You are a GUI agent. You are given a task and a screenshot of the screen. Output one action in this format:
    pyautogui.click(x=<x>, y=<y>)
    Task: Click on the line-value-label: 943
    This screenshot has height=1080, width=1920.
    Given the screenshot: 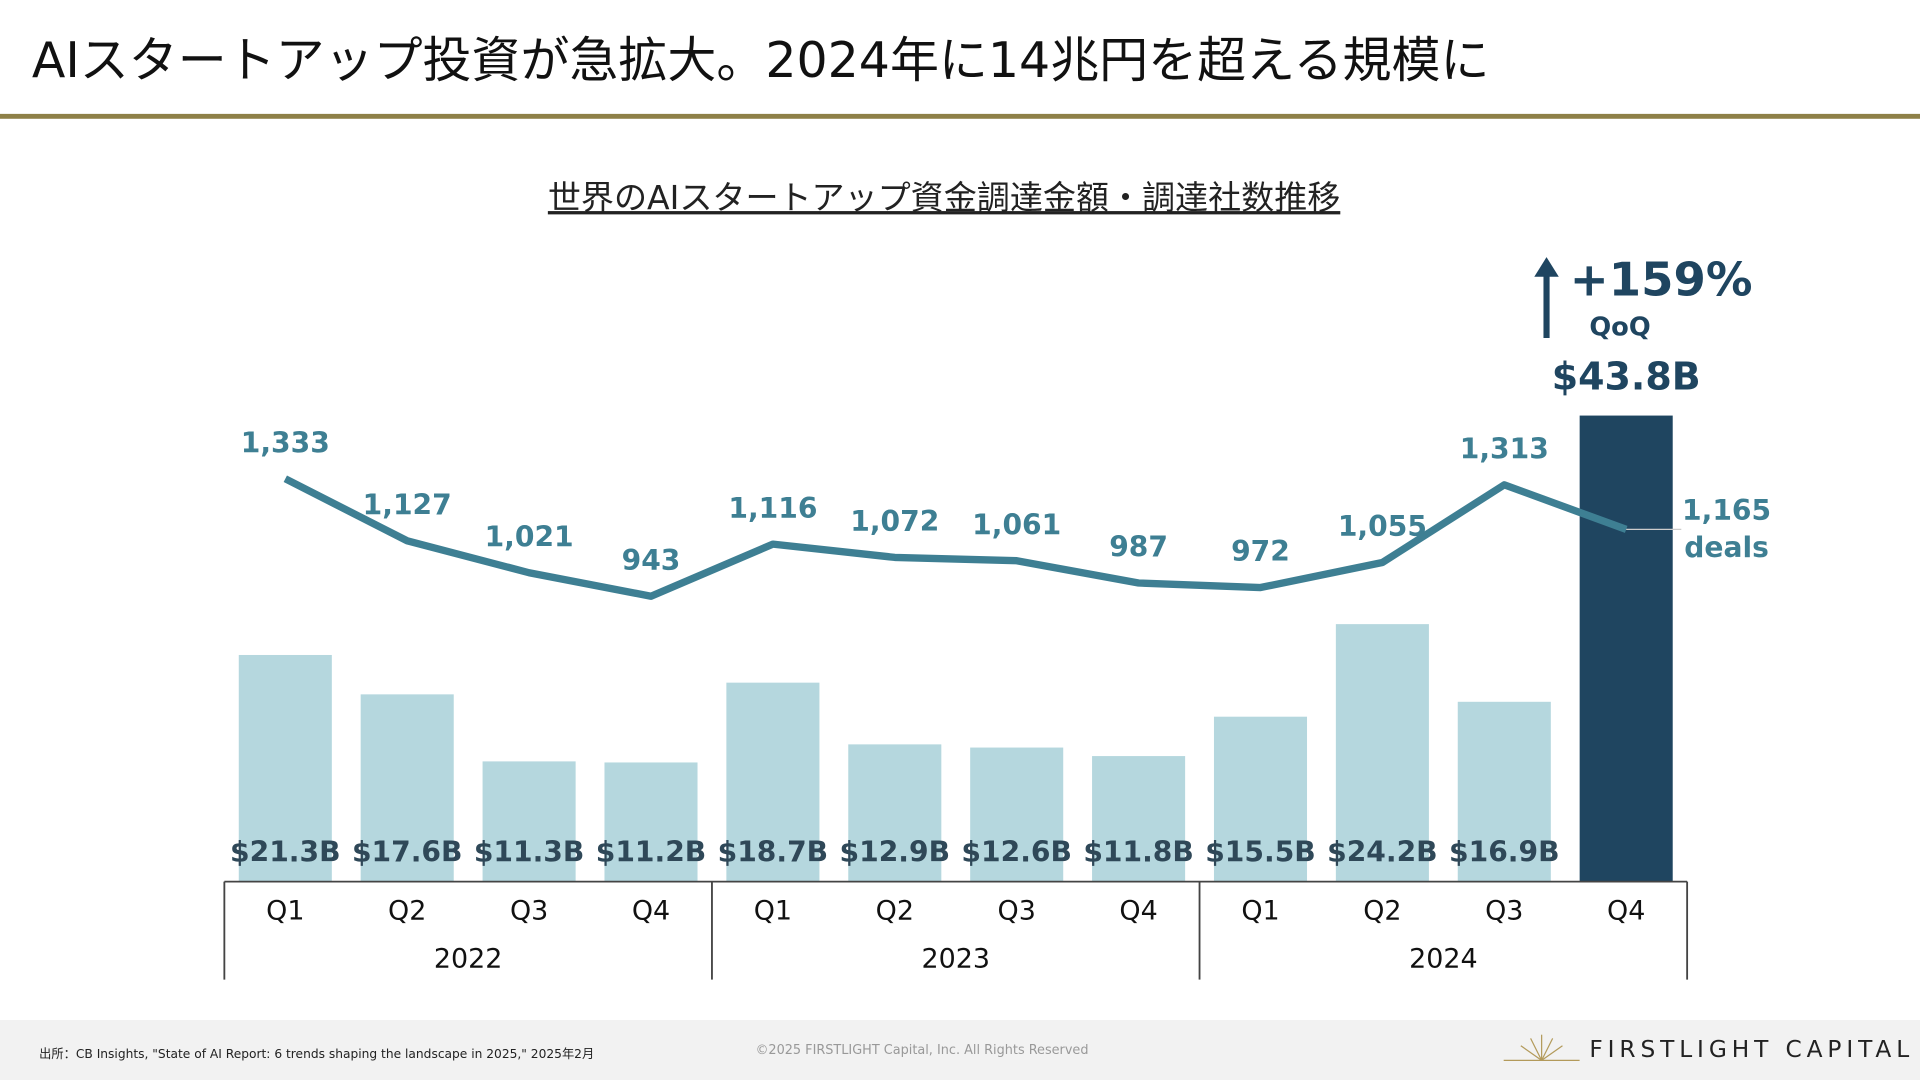 What is the action you would take?
    pyautogui.click(x=651, y=560)
    